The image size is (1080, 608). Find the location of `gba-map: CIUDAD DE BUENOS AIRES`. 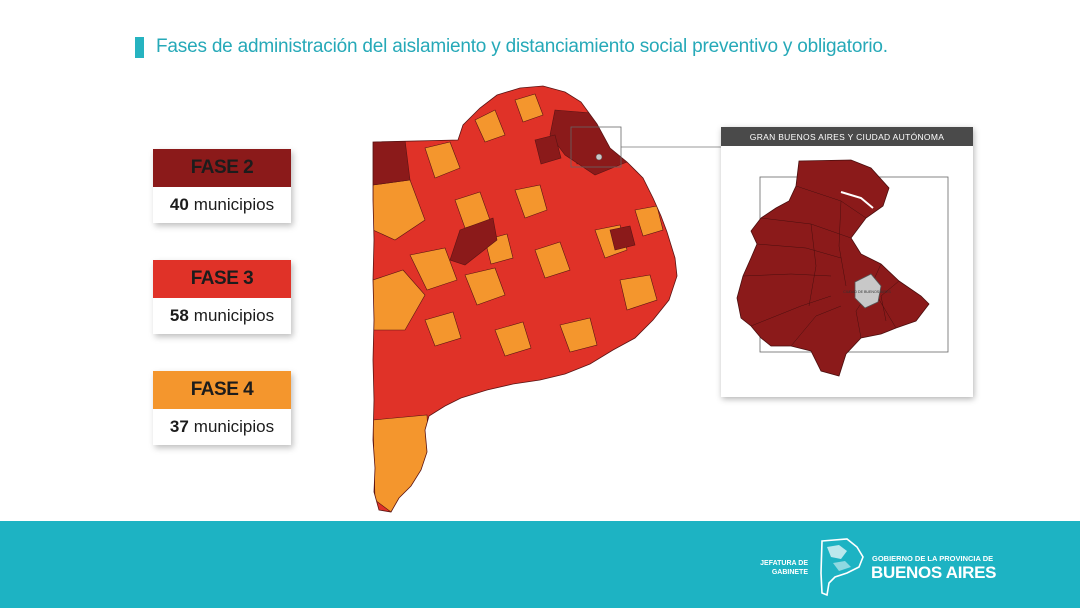

gba-map: CIUDAD DE BUENOS AIRES is located at coordinates (842, 268).